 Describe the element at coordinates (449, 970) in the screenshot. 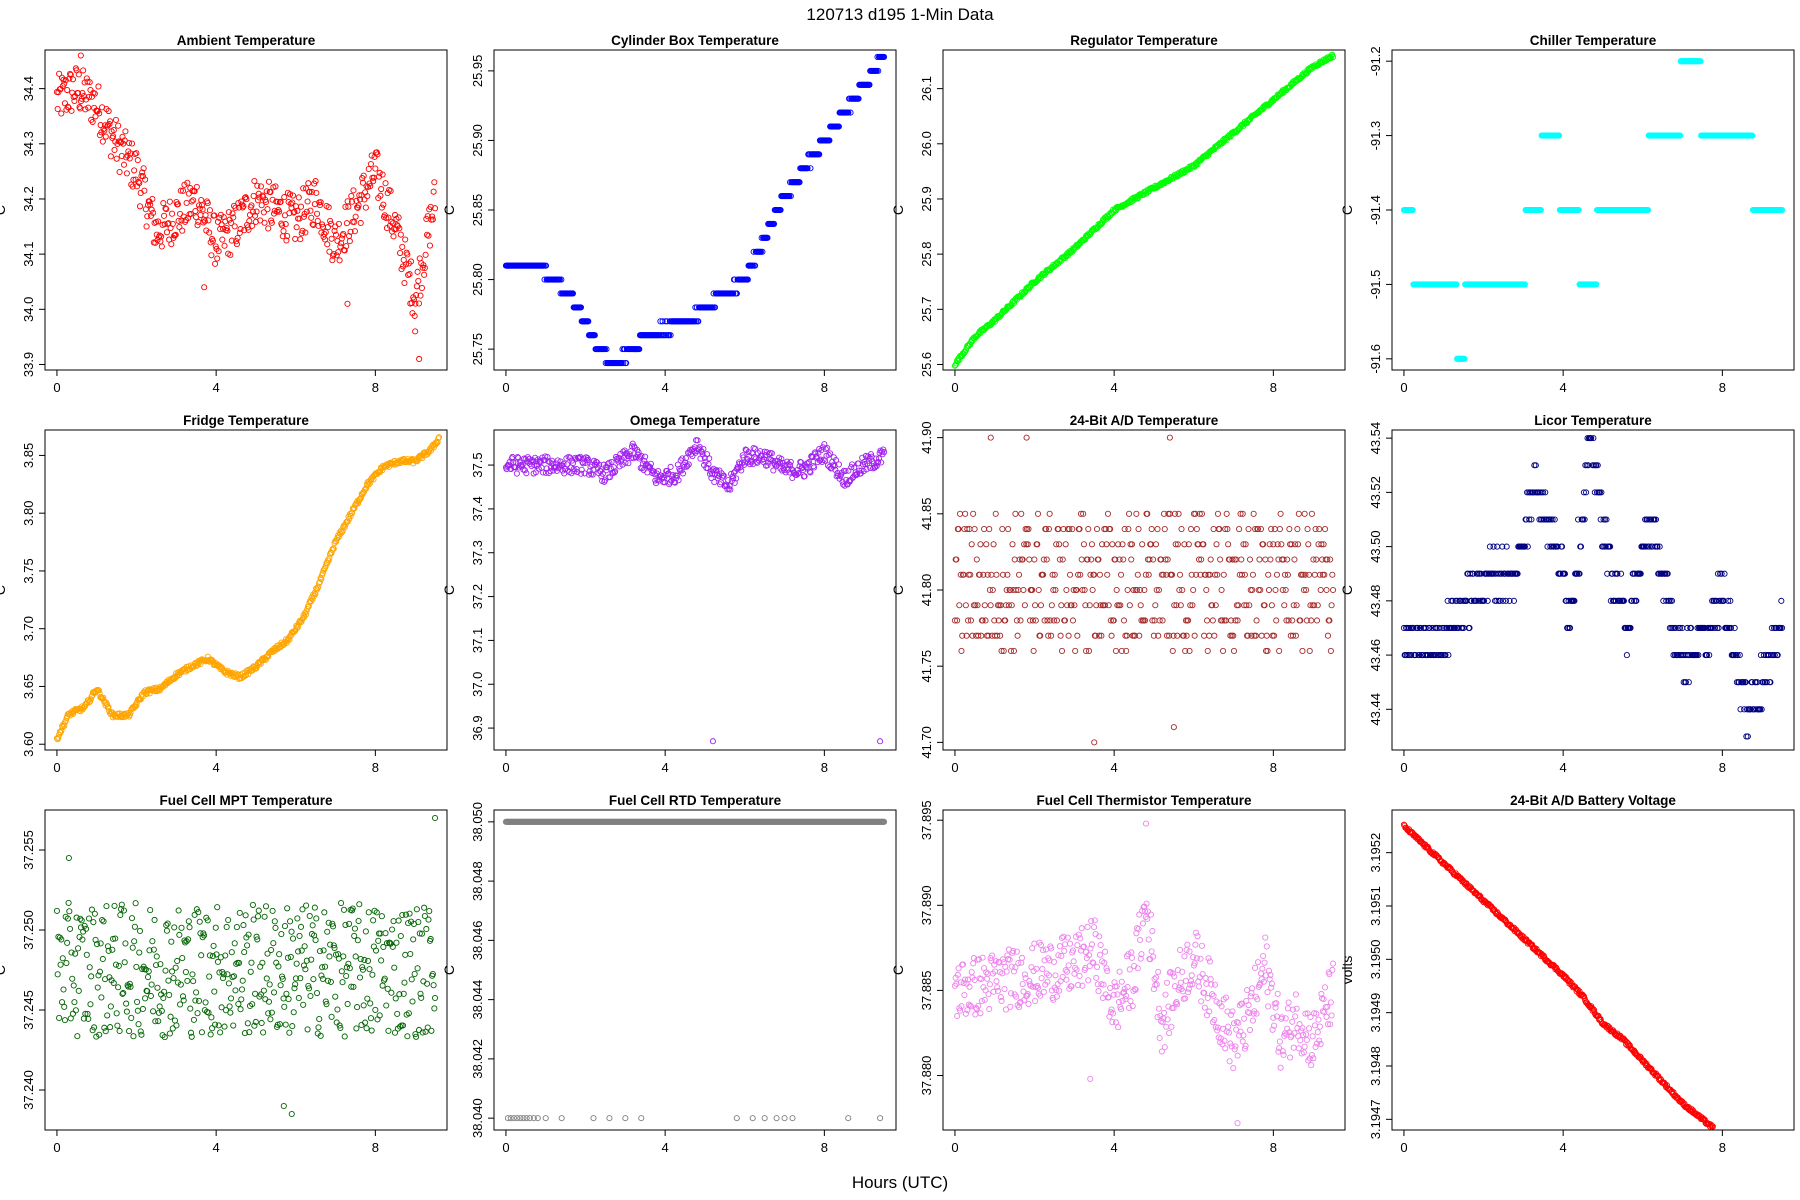

I see `y-axis-label: C` at that location.